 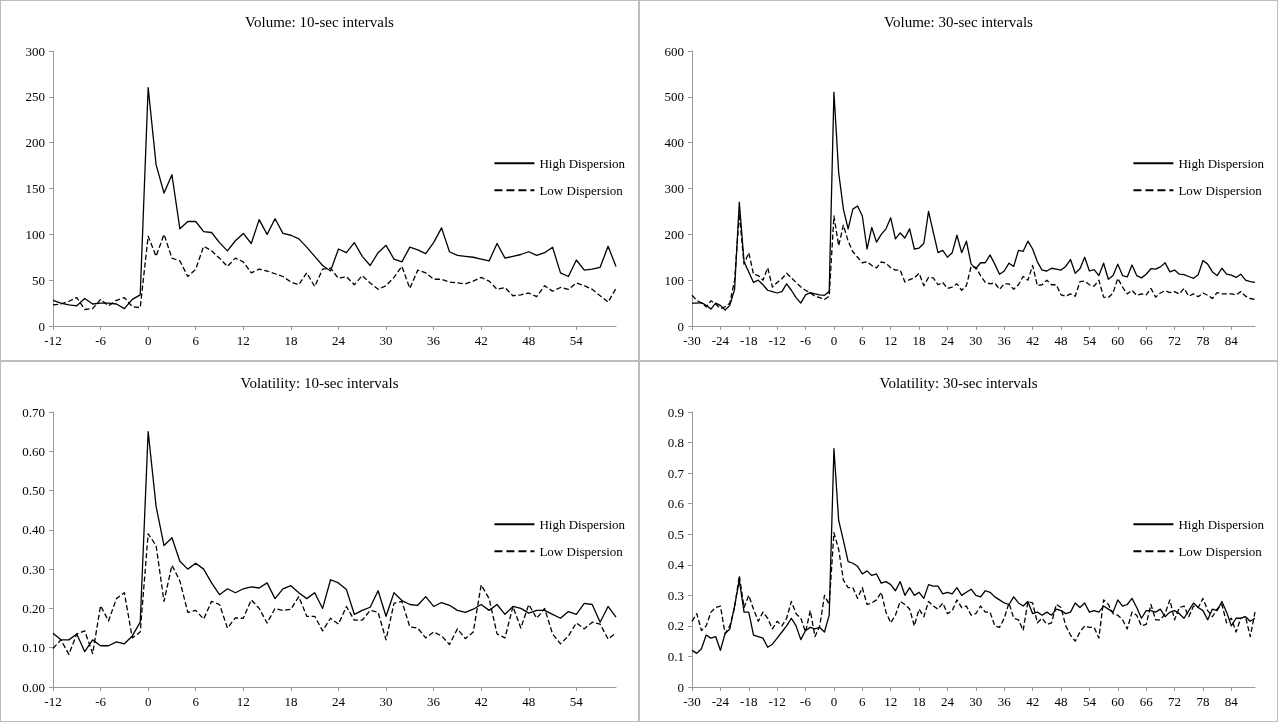 I want to click on chart-title: Volume: 30-sec intervals, so click(x=959, y=21).